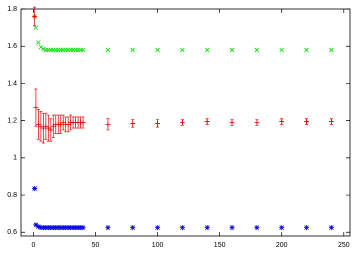 The height and width of the screenshot is (271, 356). Describe the element at coordinates (12, 232) in the screenshot. I see `y-tick-label: 0.6` at that location.